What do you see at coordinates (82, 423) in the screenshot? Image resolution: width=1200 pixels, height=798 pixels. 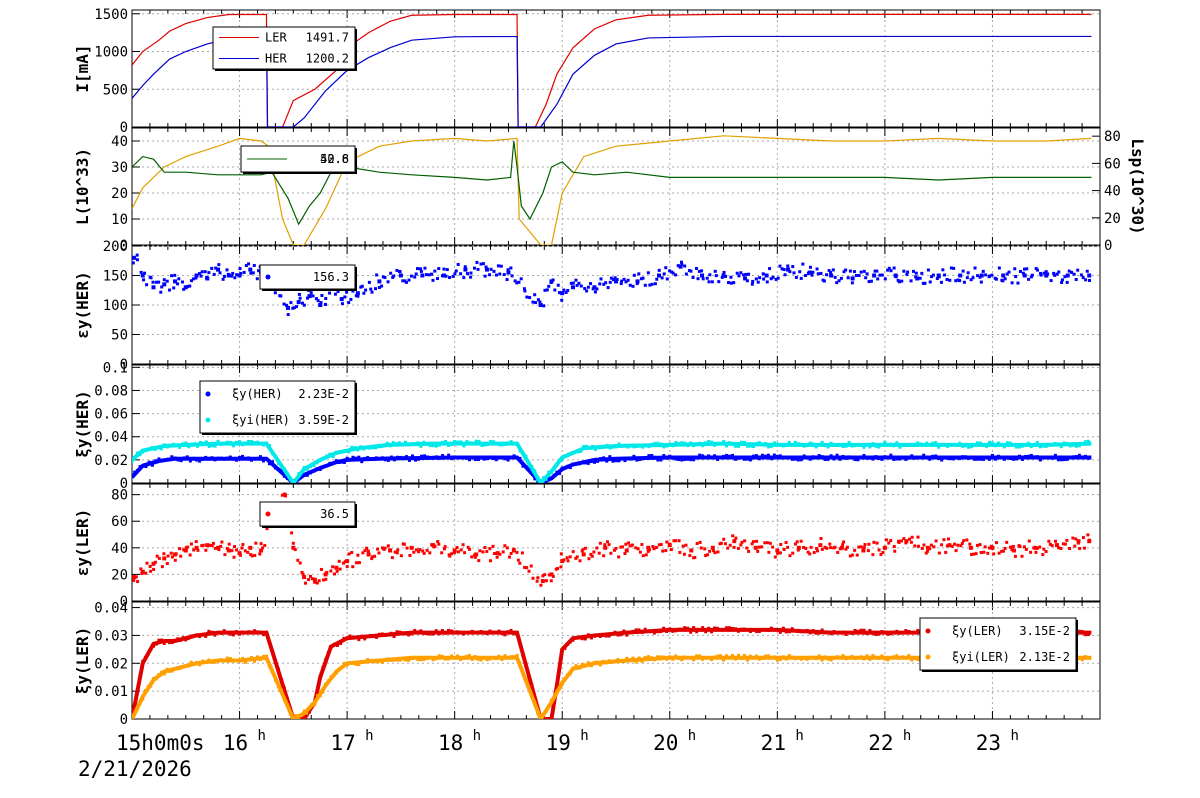 I see `y-axis-label: ξy(HER)` at bounding box center [82, 423].